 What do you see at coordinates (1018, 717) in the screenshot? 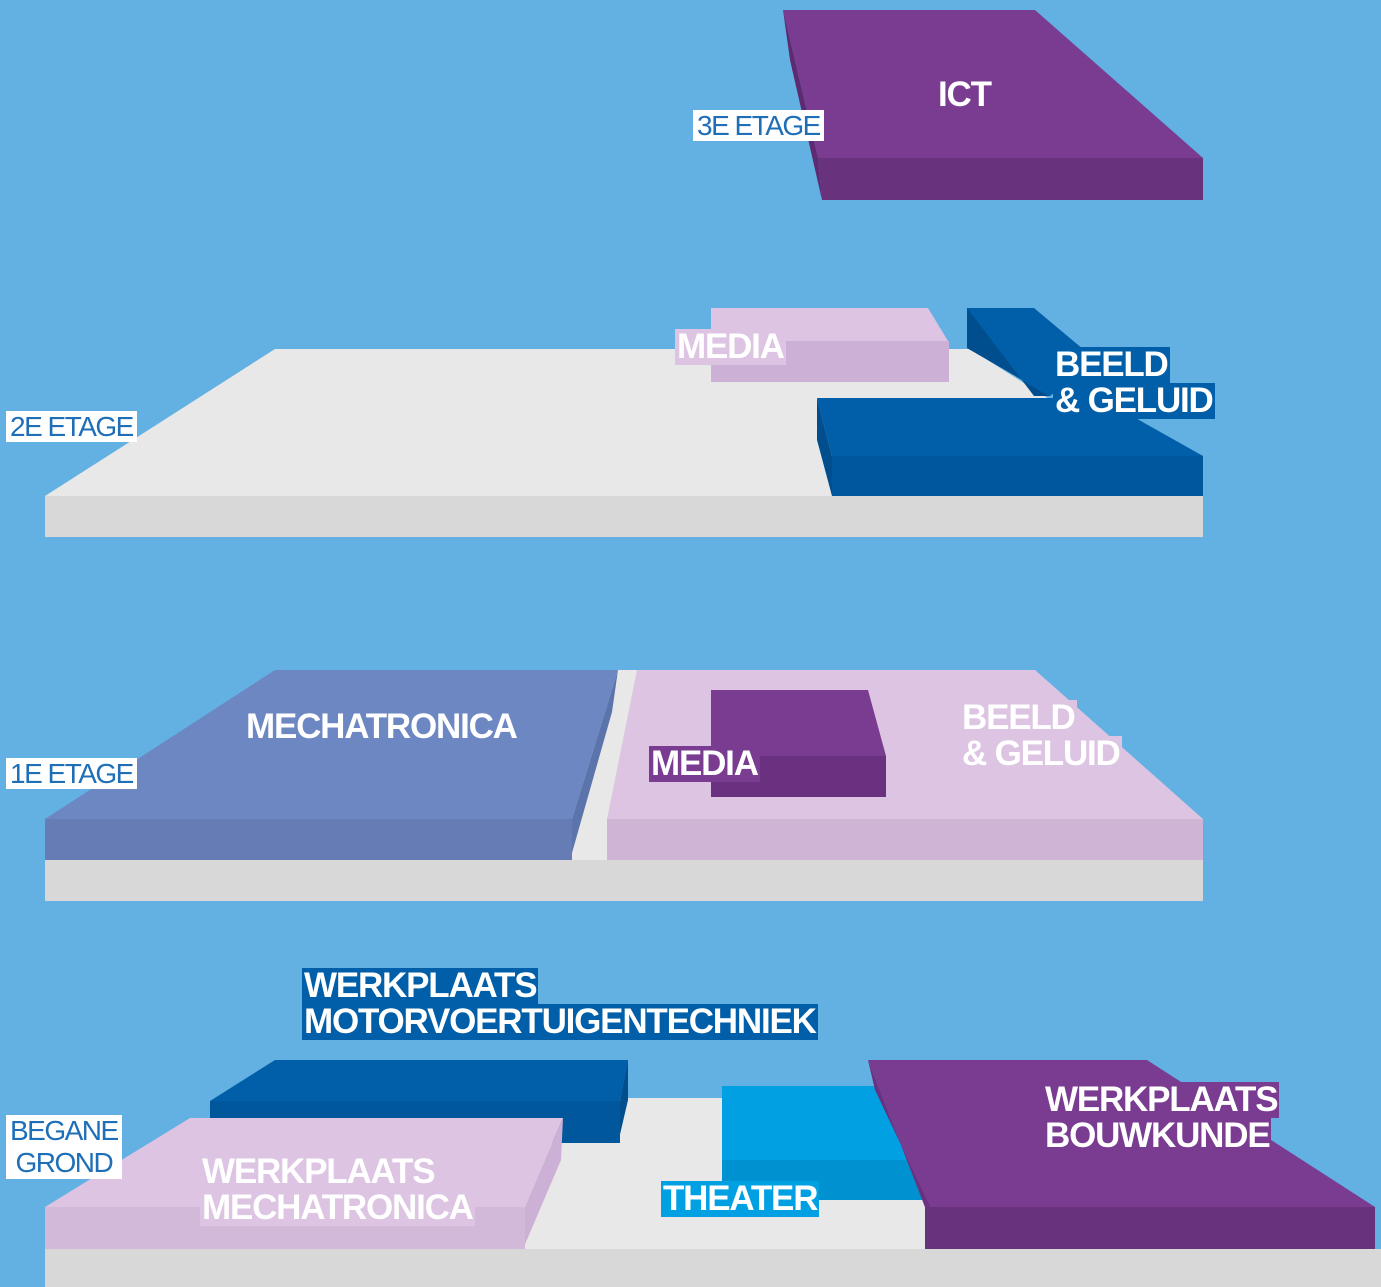
I see `zone-label-beeld-1e: BEELD` at bounding box center [1018, 717].